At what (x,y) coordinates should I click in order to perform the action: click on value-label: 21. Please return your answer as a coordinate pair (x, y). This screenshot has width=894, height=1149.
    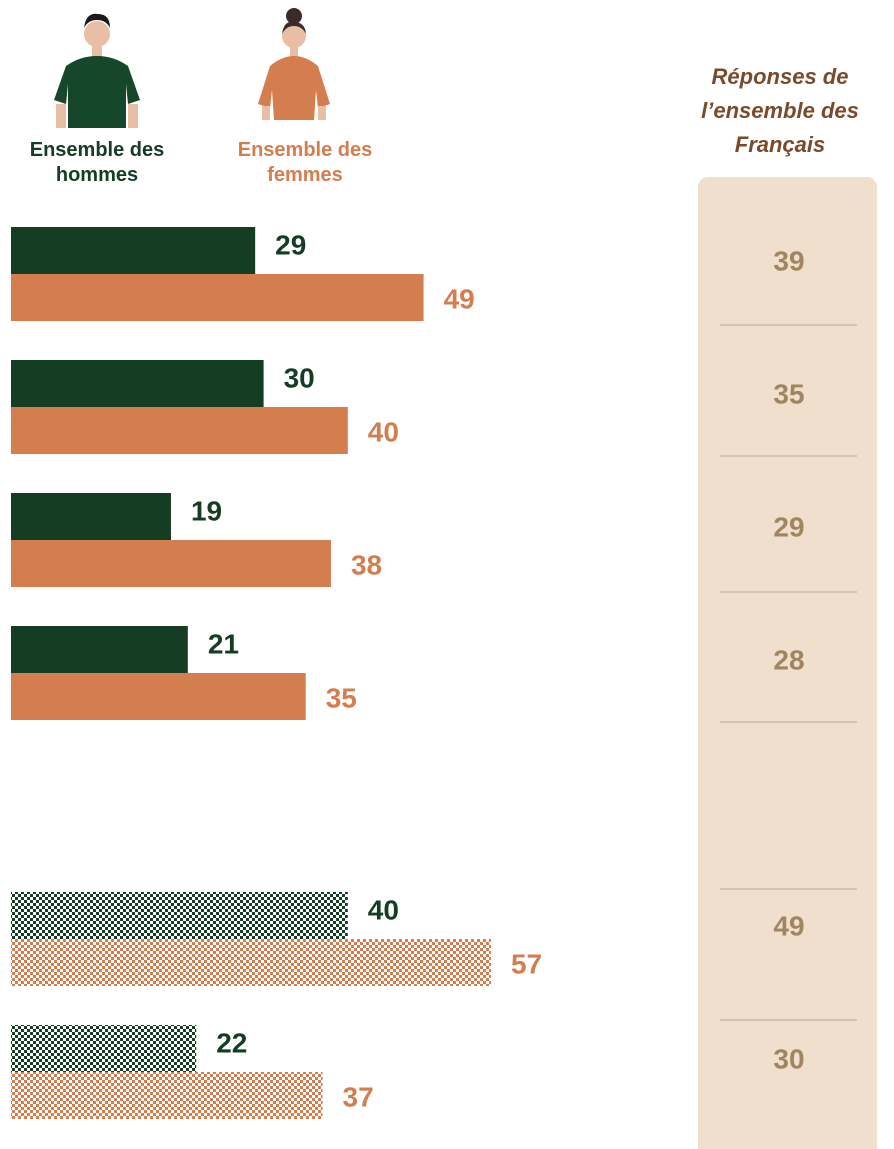
    Looking at the image, I should click on (223, 643).